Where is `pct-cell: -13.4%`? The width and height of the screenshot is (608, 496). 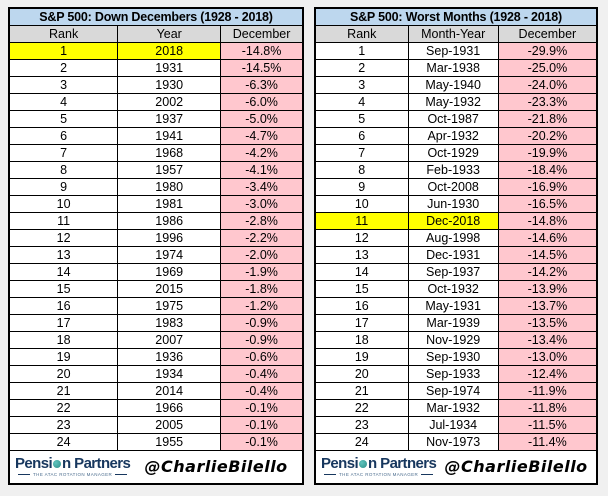
pct-cell: -13.4% is located at coordinates (547, 340).